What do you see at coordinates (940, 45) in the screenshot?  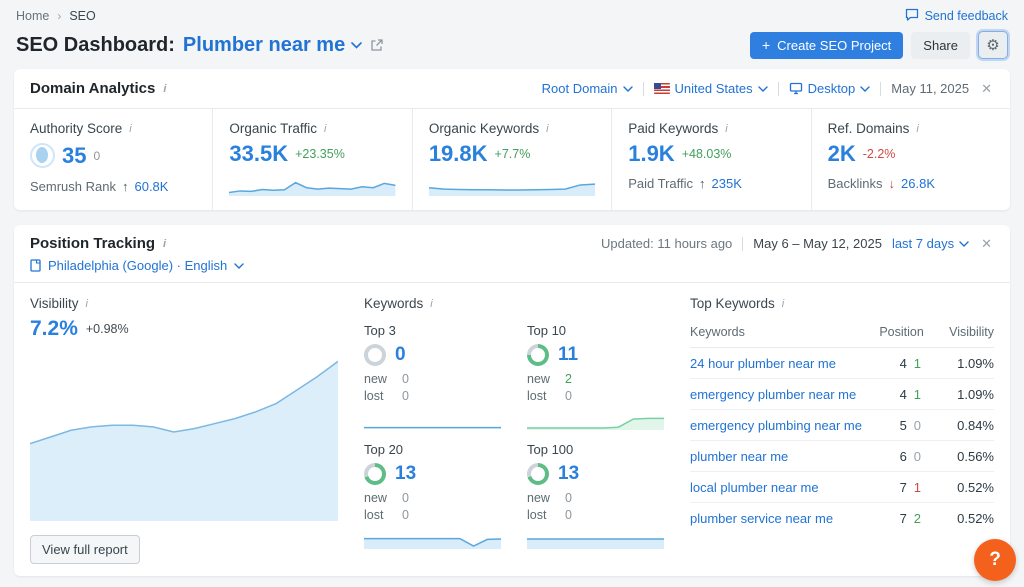 I see `share-button: Share` at bounding box center [940, 45].